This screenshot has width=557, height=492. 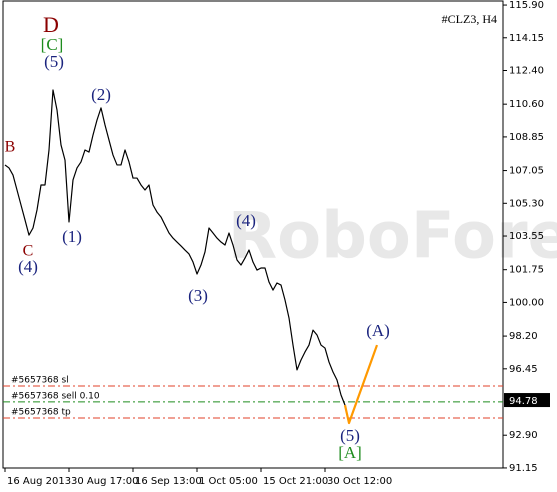 What do you see at coordinates (359, 481) in the screenshot?
I see `x-tick-label: 30 Oct 12:00` at bounding box center [359, 481].